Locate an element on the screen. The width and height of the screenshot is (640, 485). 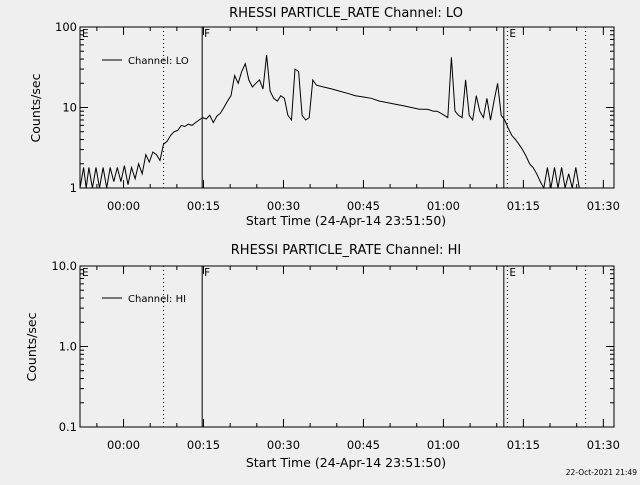
legend: Channel: HI is located at coordinates (144, 299).